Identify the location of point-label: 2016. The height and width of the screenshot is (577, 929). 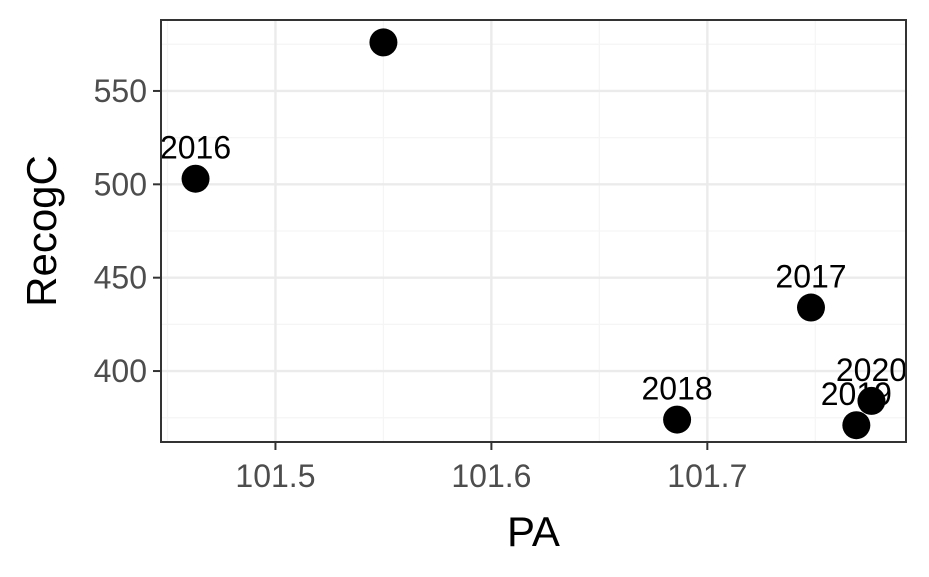
(195, 148).